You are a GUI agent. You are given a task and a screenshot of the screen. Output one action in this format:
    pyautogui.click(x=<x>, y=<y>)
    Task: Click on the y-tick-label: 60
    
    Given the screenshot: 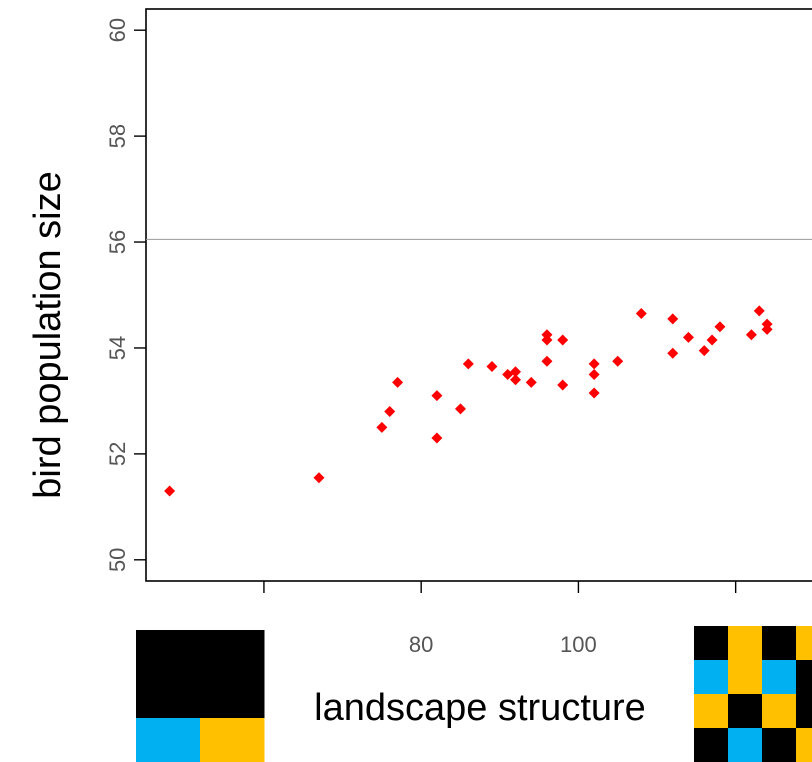 What is the action you would take?
    pyautogui.click(x=117, y=30)
    